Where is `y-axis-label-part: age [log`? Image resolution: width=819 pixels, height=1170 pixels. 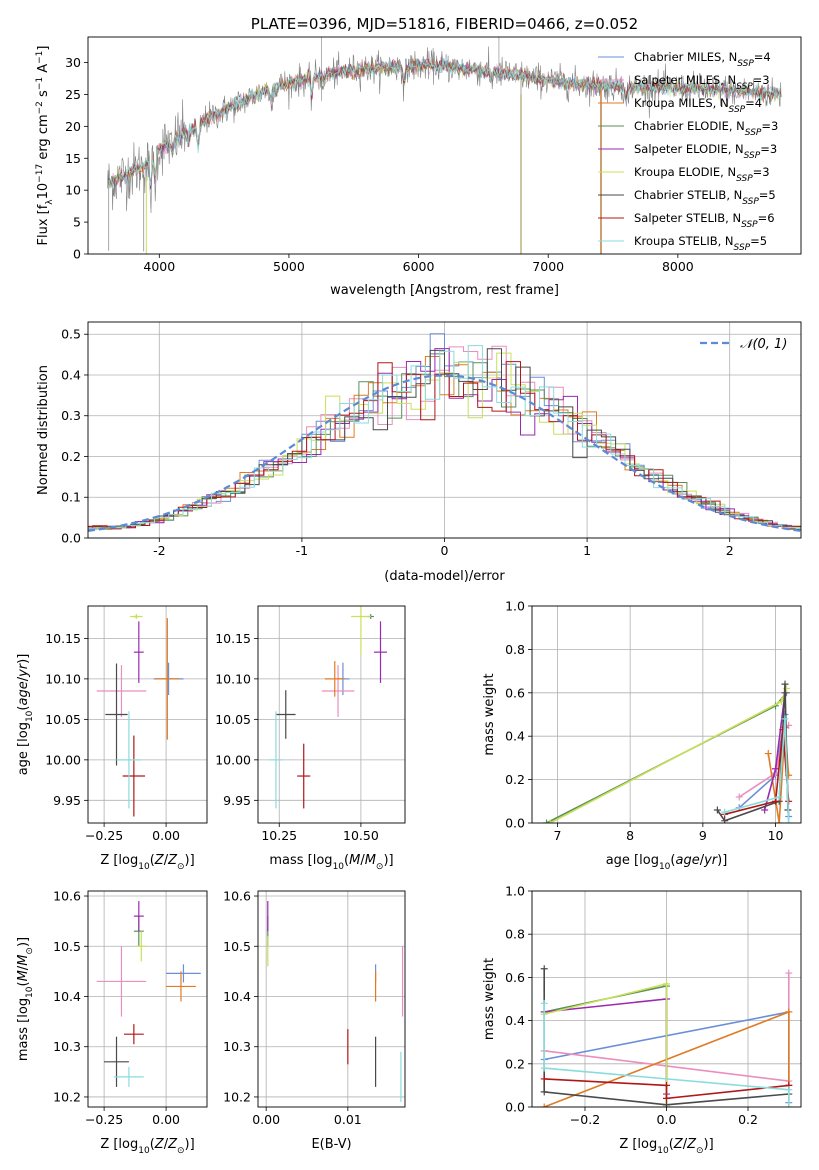
y-axis-label-part: age [log is located at coordinates (23, 748).